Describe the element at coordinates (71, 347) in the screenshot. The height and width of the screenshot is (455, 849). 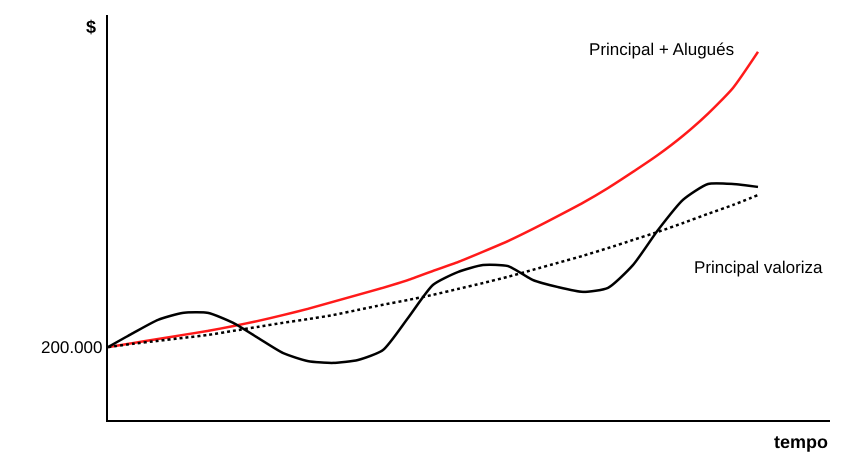
I see `annotation: 200.000` at that location.